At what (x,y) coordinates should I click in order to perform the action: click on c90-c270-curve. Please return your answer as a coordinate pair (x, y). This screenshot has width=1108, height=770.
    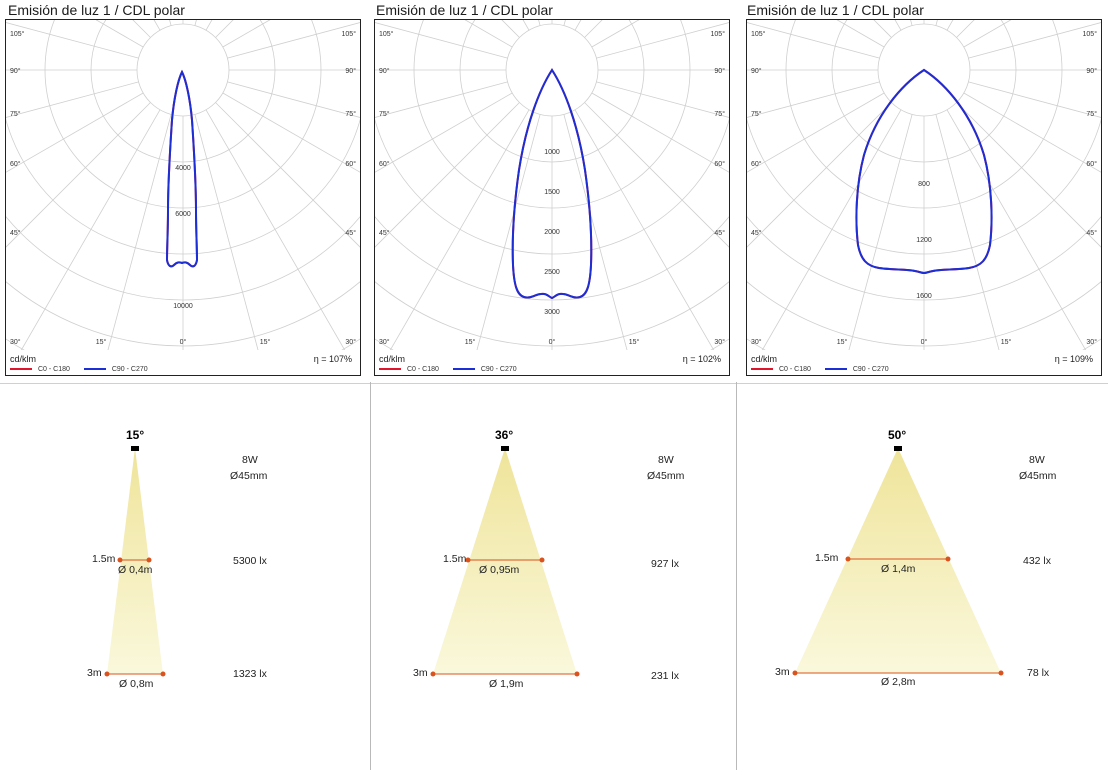
    Looking at the image, I should click on (924, 171).